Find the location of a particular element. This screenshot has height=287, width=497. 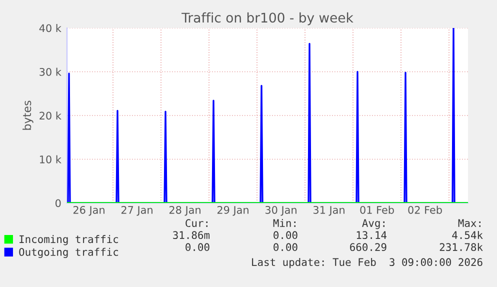

legend-label: Outgoing traffic is located at coordinates (68, 253).